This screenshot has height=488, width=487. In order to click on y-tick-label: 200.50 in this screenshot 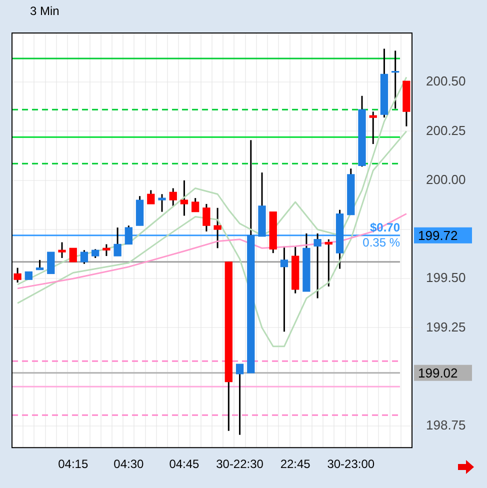, I will do `click(446, 81)`.